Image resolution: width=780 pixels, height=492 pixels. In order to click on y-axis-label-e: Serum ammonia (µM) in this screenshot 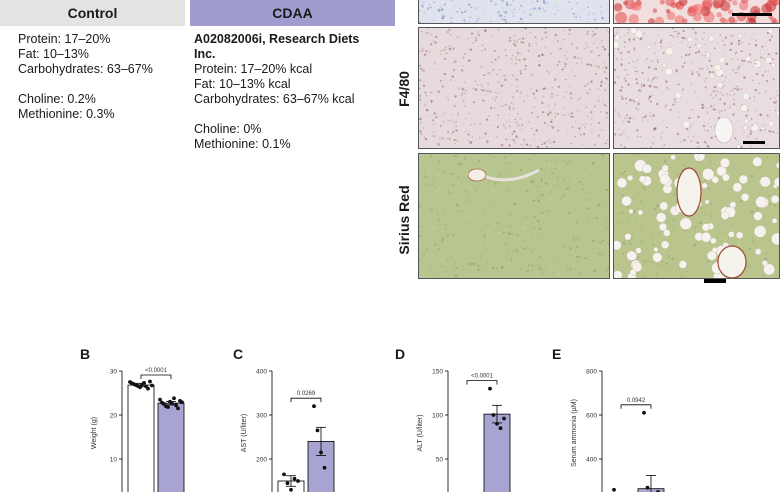, I will do `click(574, 433)`.